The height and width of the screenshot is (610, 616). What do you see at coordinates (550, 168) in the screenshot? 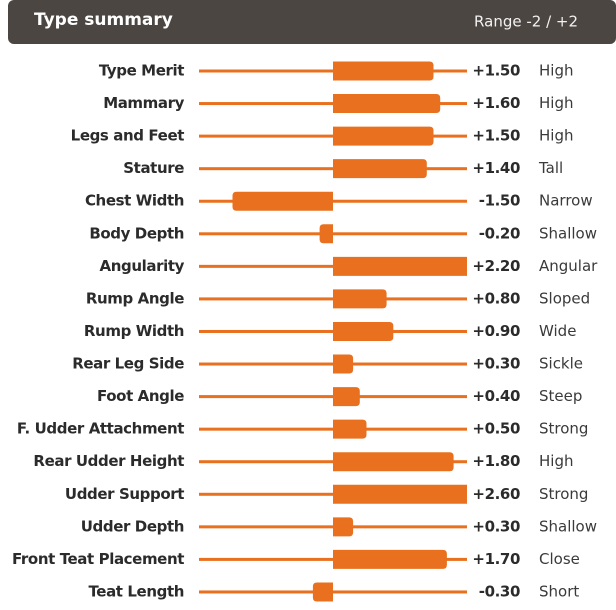
I see `descriptor: Tall` at bounding box center [550, 168].